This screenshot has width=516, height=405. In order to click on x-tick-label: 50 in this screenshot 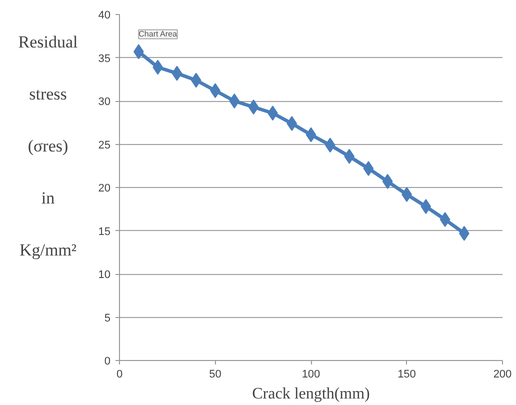, I will do `click(215, 374)`.